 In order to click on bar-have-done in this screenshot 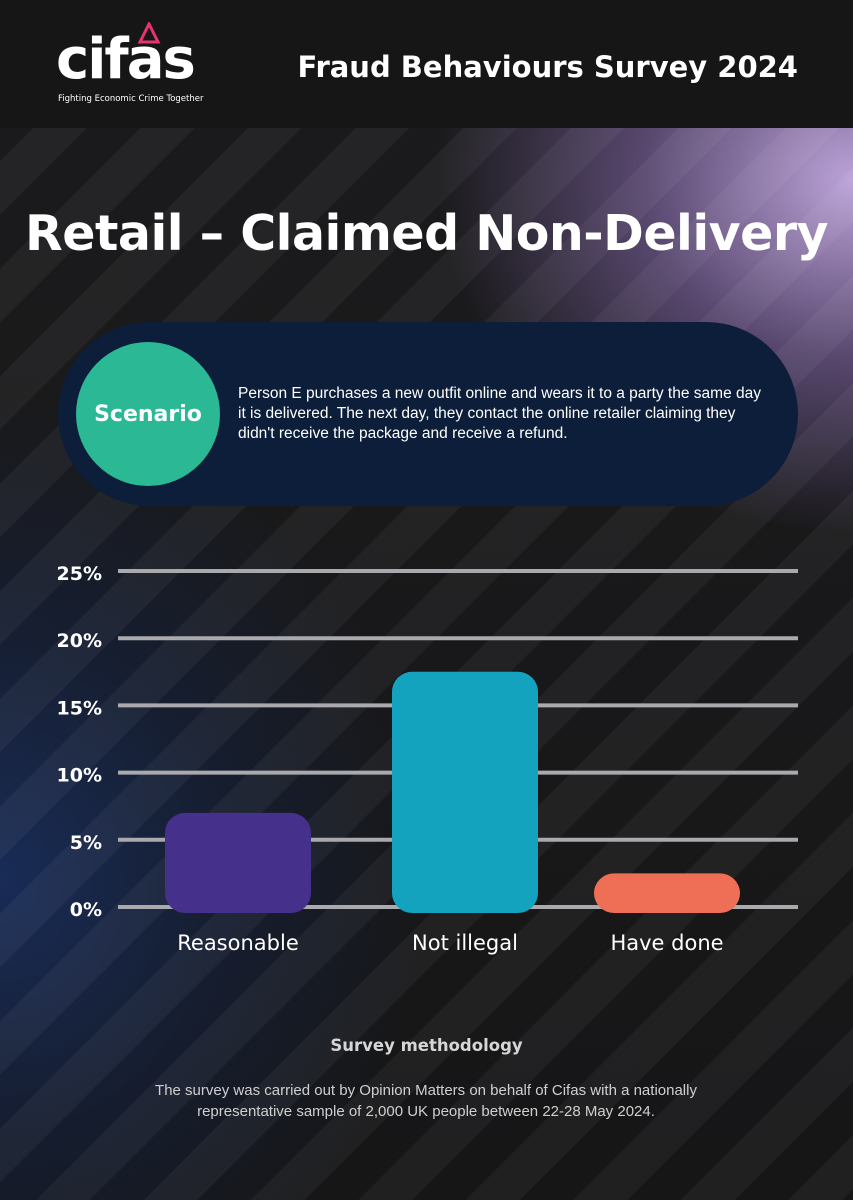, I will do `click(667, 893)`.